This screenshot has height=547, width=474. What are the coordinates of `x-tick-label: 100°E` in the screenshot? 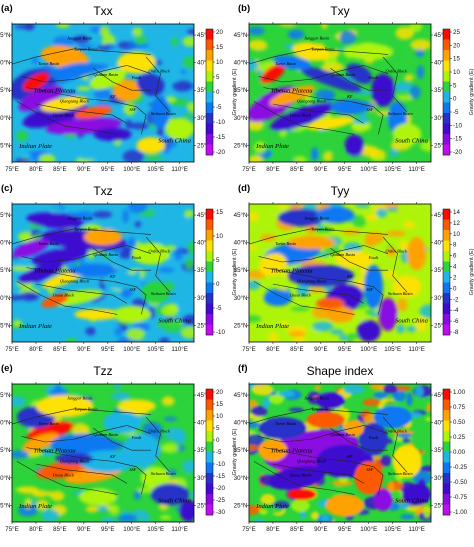 It's located at (131, 349).